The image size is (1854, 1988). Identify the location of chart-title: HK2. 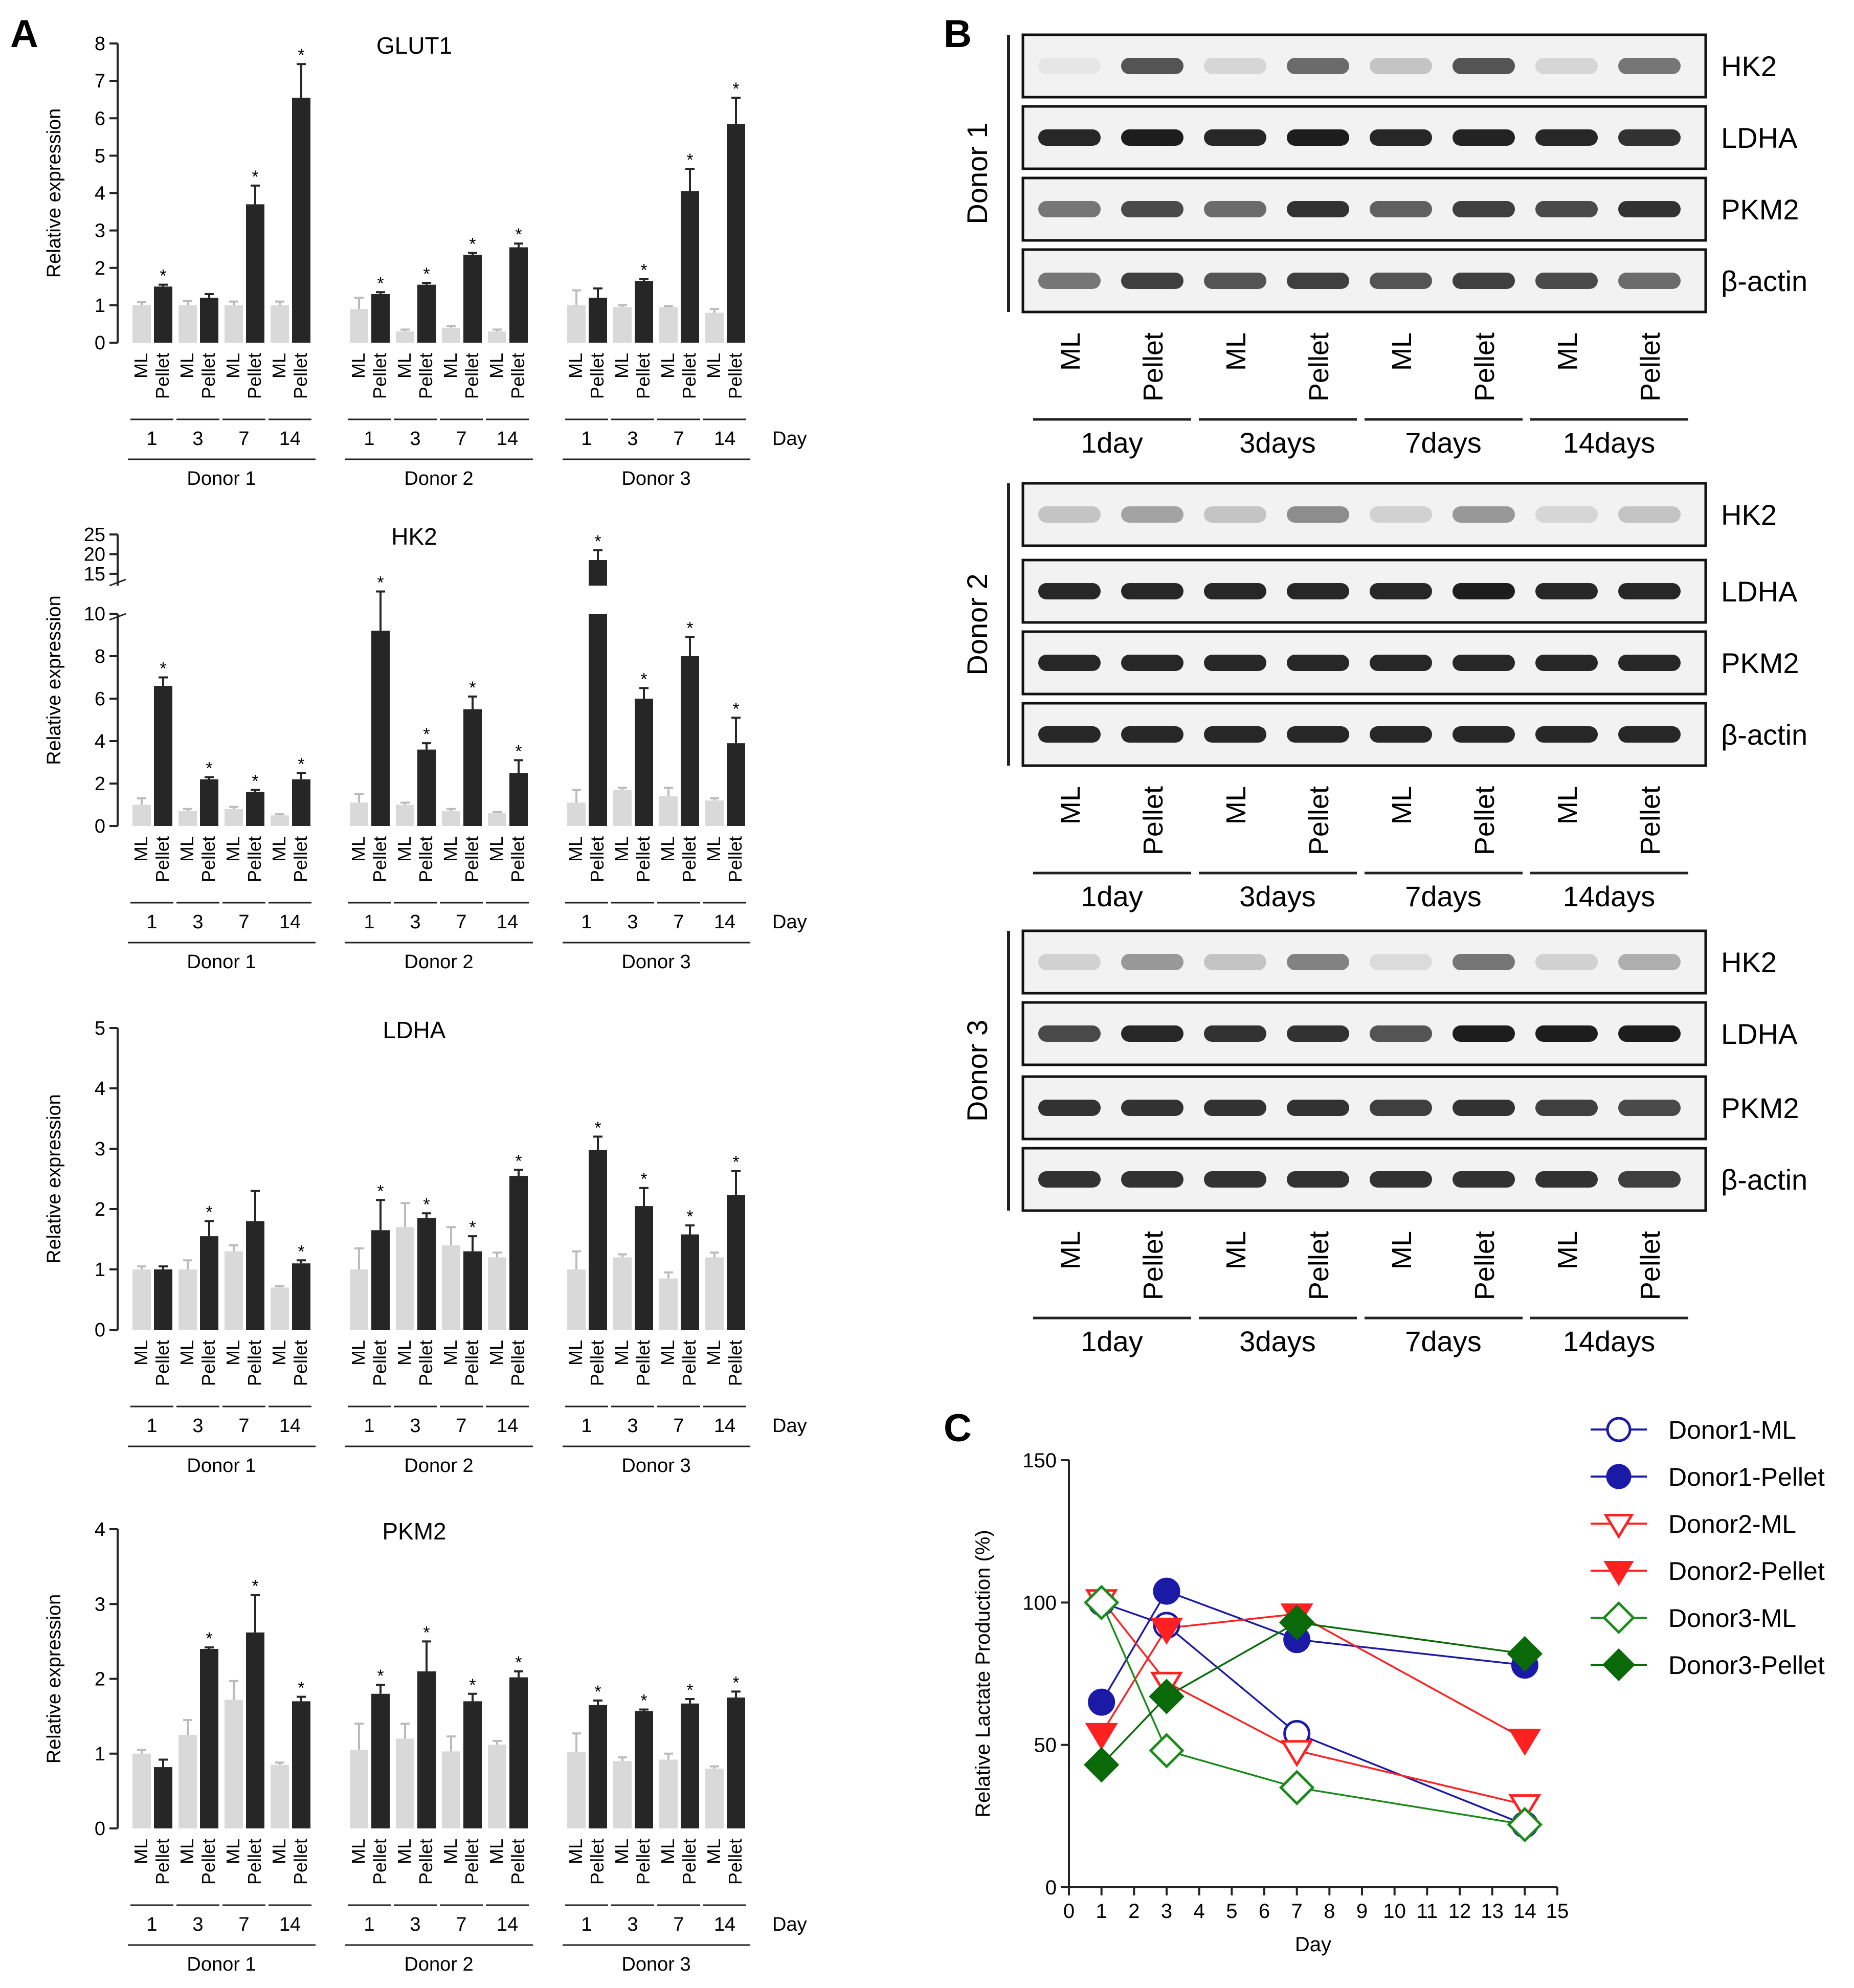
(414, 536).